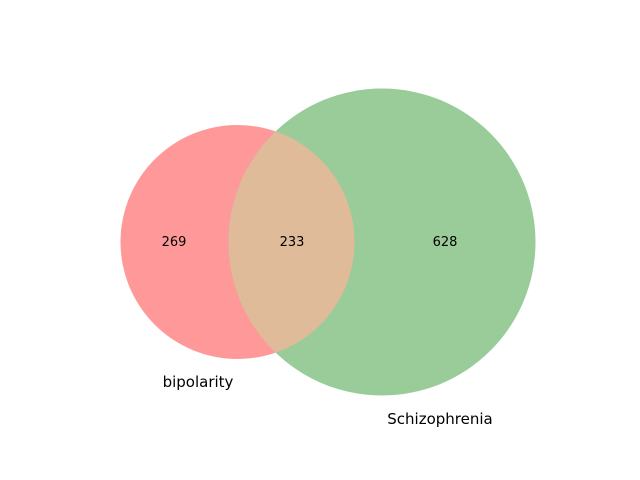 The height and width of the screenshot is (480, 640). Describe the element at coordinates (439, 419) in the screenshot. I see `schizophrenia-label: Schizophrenia` at that location.